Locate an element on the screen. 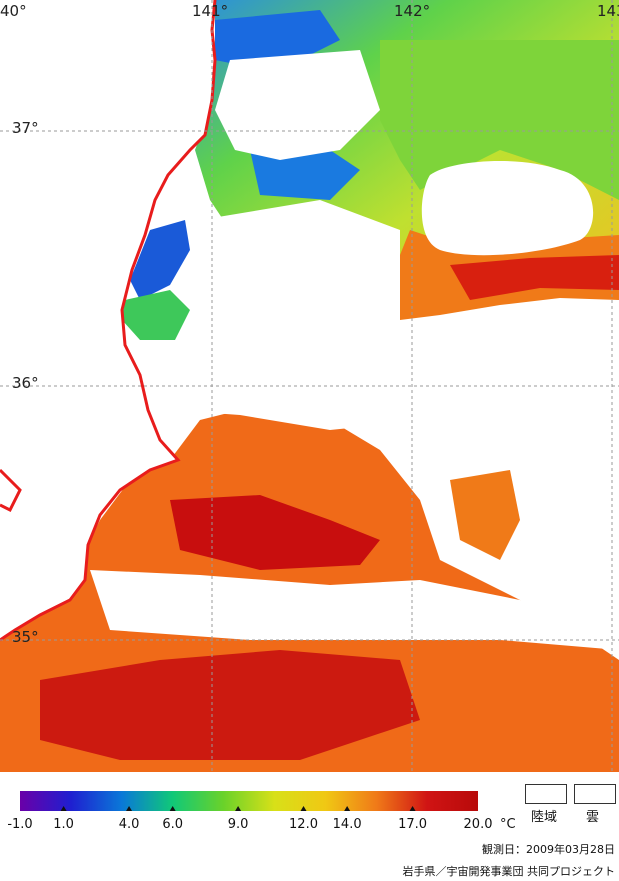 The height and width of the screenshot is (881, 619). scale-tick-label: -1.0 is located at coordinates (20, 824).